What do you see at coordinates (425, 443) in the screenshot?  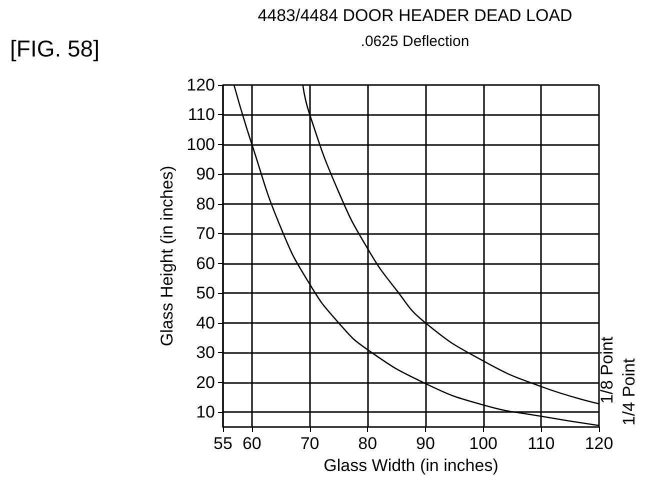 I see `x-tick-label: 90` at bounding box center [425, 443].